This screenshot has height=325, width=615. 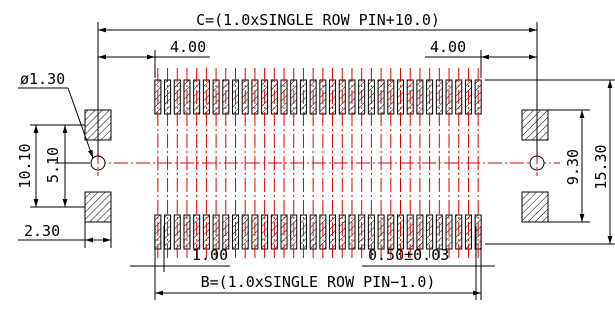 What do you see at coordinates (188, 47) in the screenshot?
I see `edge-left-label: 4.00` at bounding box center [188, 47].